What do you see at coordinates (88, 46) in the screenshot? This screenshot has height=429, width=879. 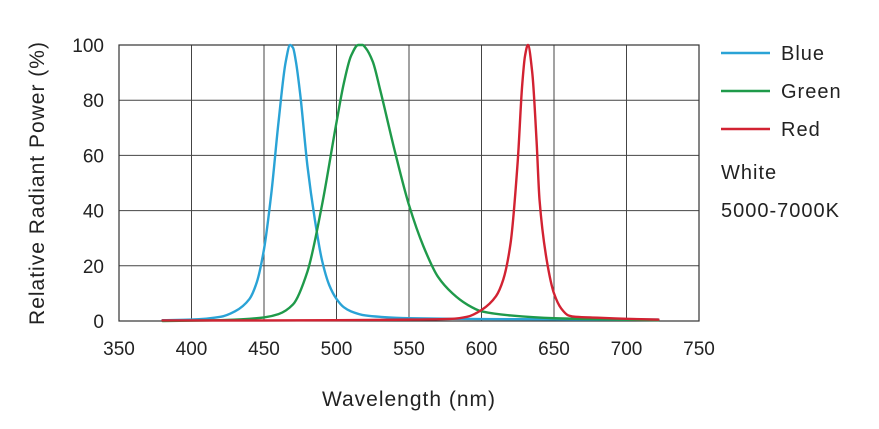 I see `y-tick-label: 100` at bounding box center [88, 46].